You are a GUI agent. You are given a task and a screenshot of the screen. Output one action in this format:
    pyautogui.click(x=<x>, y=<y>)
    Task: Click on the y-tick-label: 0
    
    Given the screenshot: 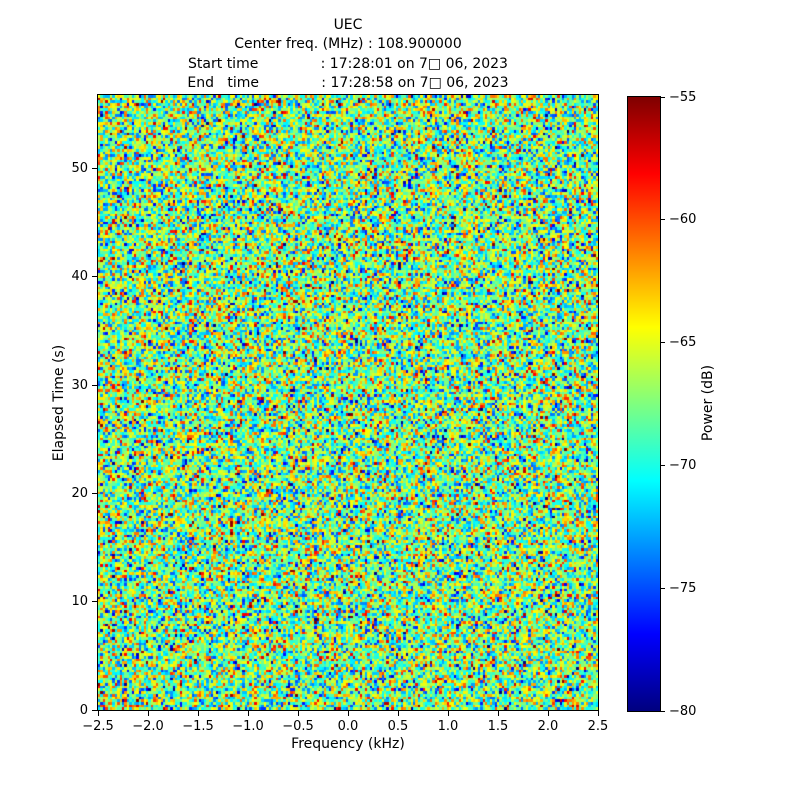 What is the action you would take?
    pyautogui.click(x=83, y=710)
    